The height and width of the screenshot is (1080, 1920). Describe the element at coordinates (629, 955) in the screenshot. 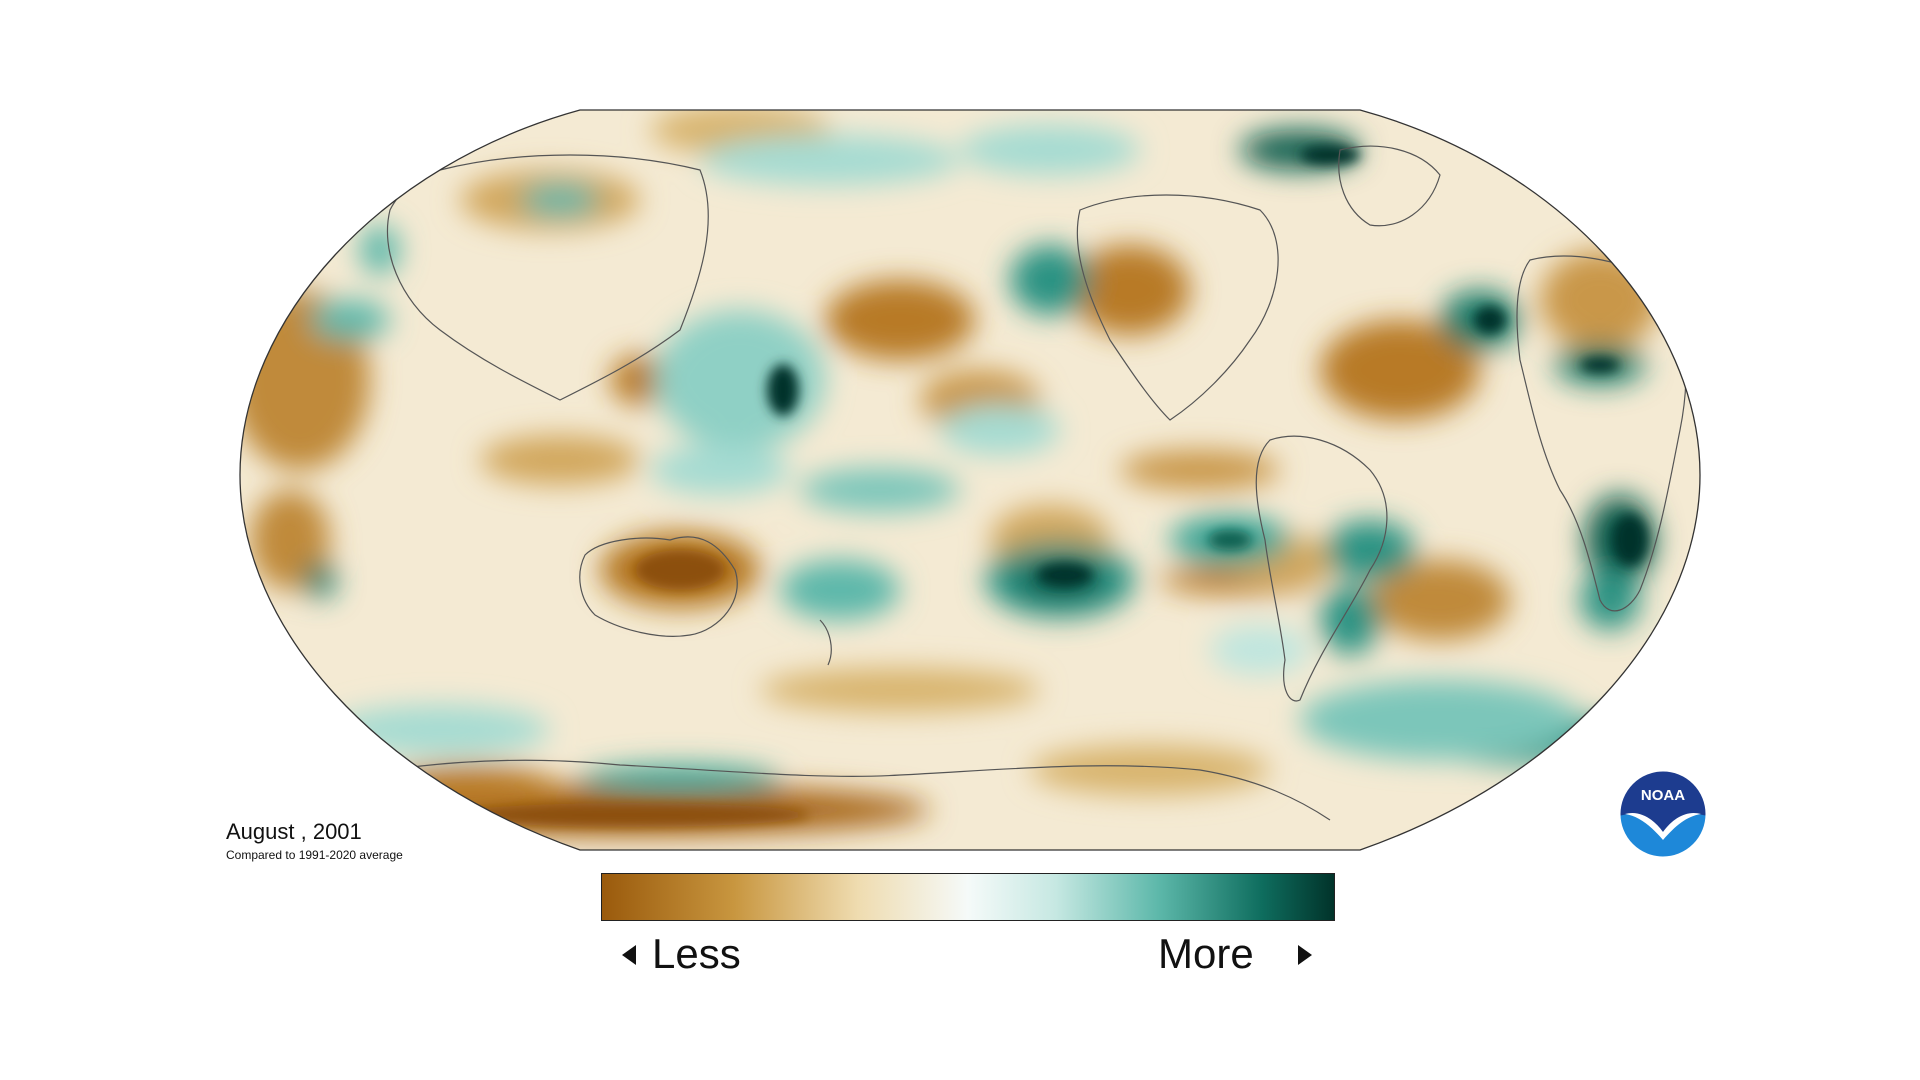

I see `arrow-left-icon` at that location.